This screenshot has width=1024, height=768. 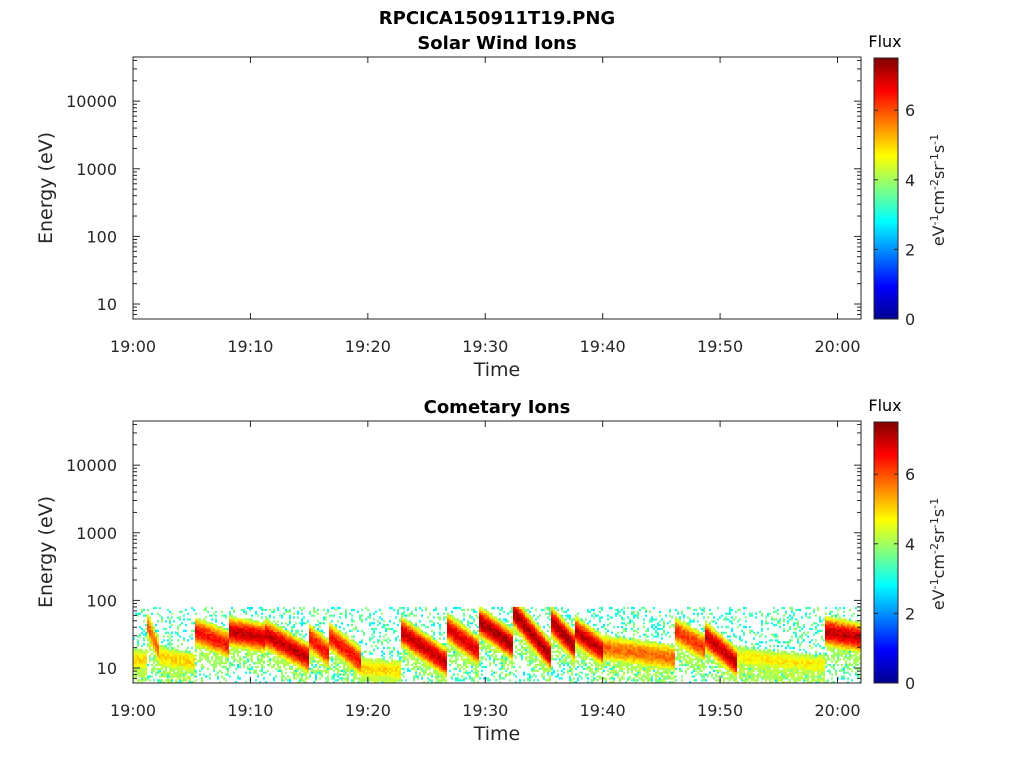 What do you see at coordinates (910, 249) in the screenshot?
I see `colorbar-tick-label: 2` at bounding box center [910, 249].